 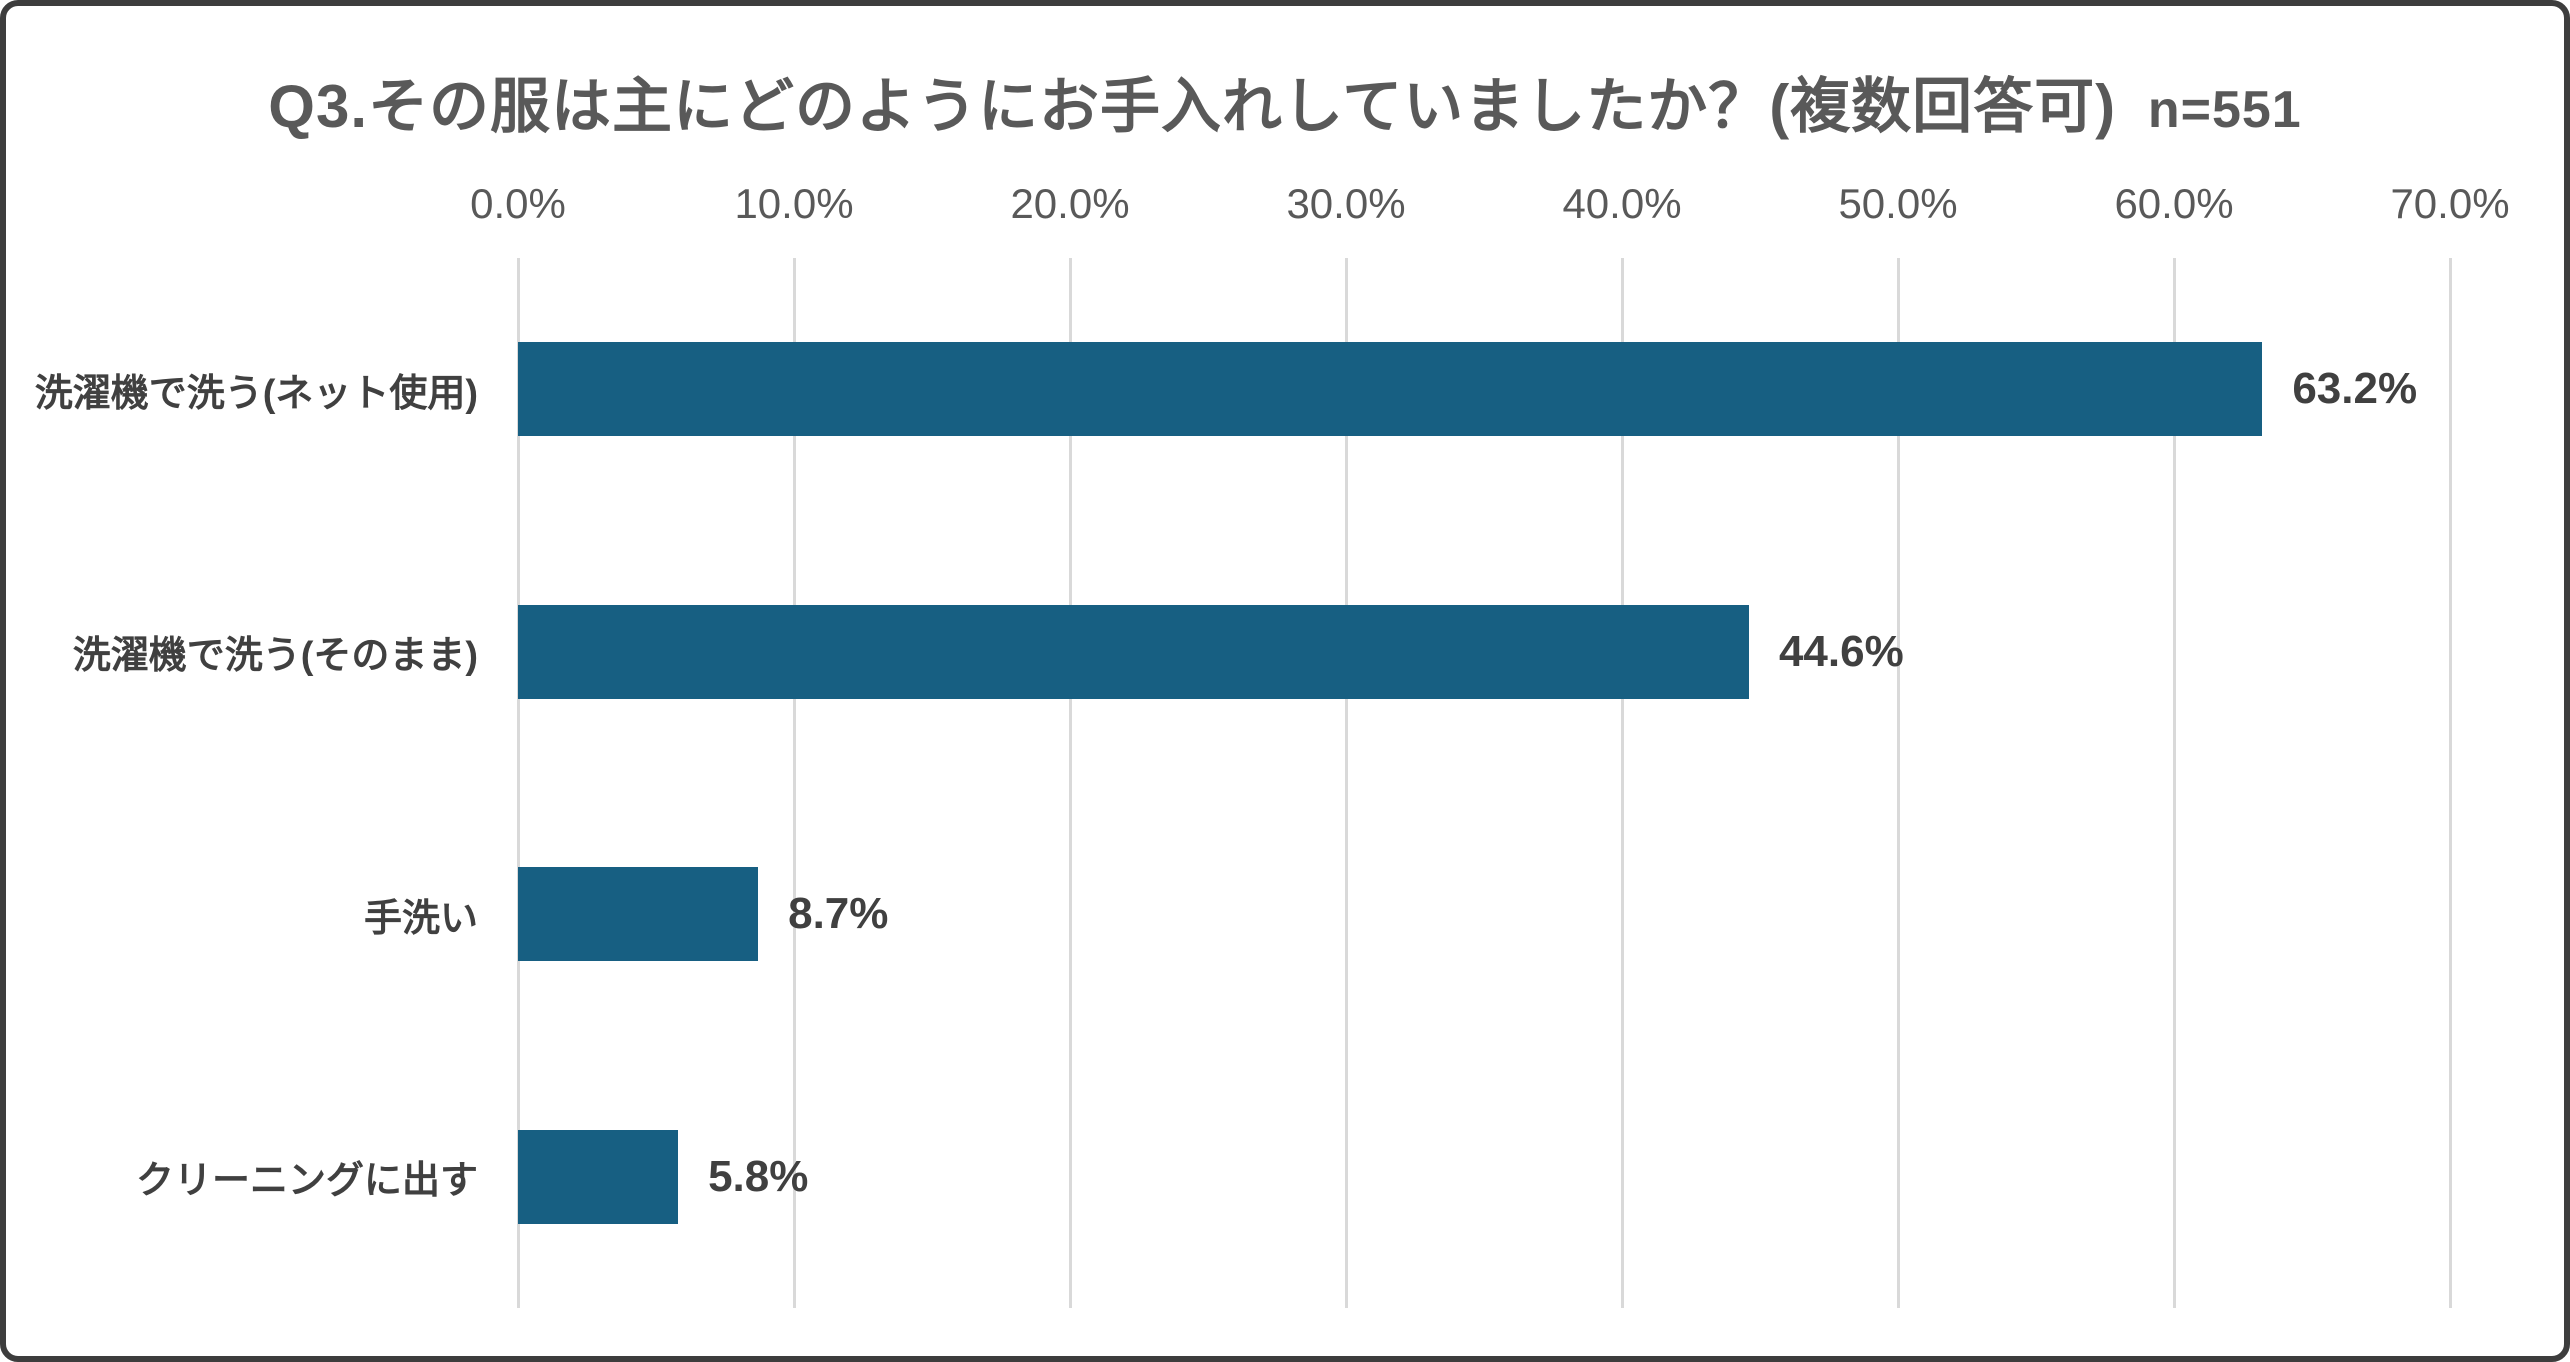 What do you see at coordinates (420, 918) in the screenshot?
I see `category-label: 手洗い` at bounding box center [420, 918].